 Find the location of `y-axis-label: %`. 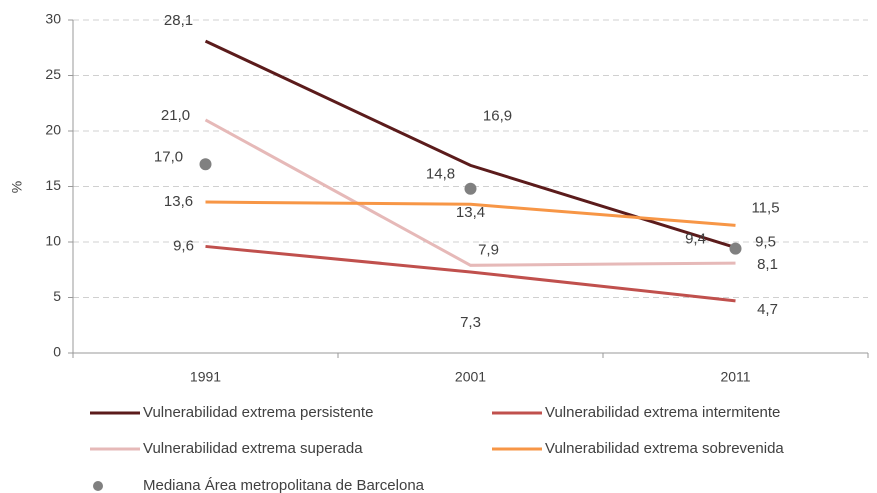

y-axis-label: % is located at coordinates (17, 187).